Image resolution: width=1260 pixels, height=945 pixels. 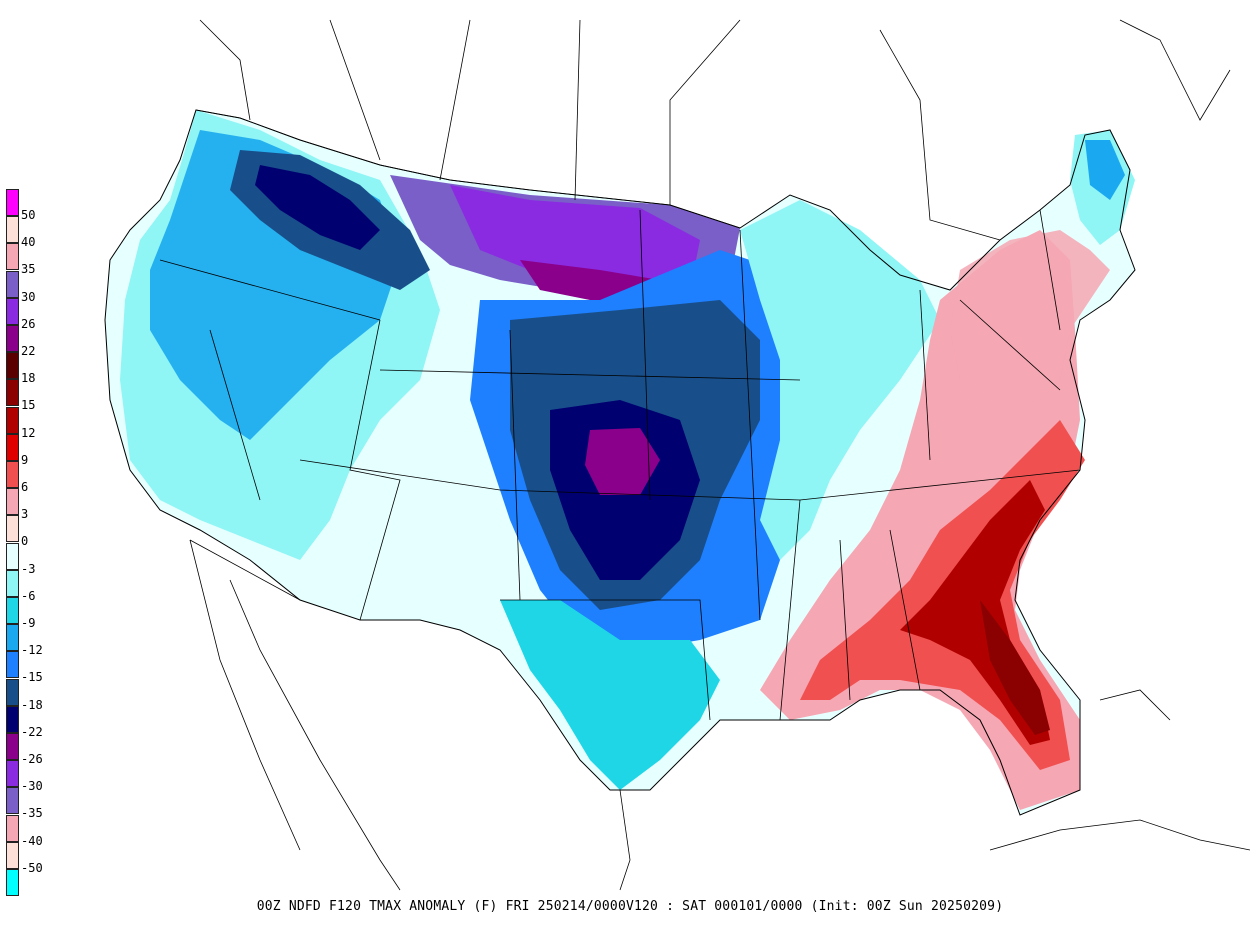 What do you see at coordinates (32, 677) in the screenshot?
I see `legend-label: -15` at bounding box center [32, 677].